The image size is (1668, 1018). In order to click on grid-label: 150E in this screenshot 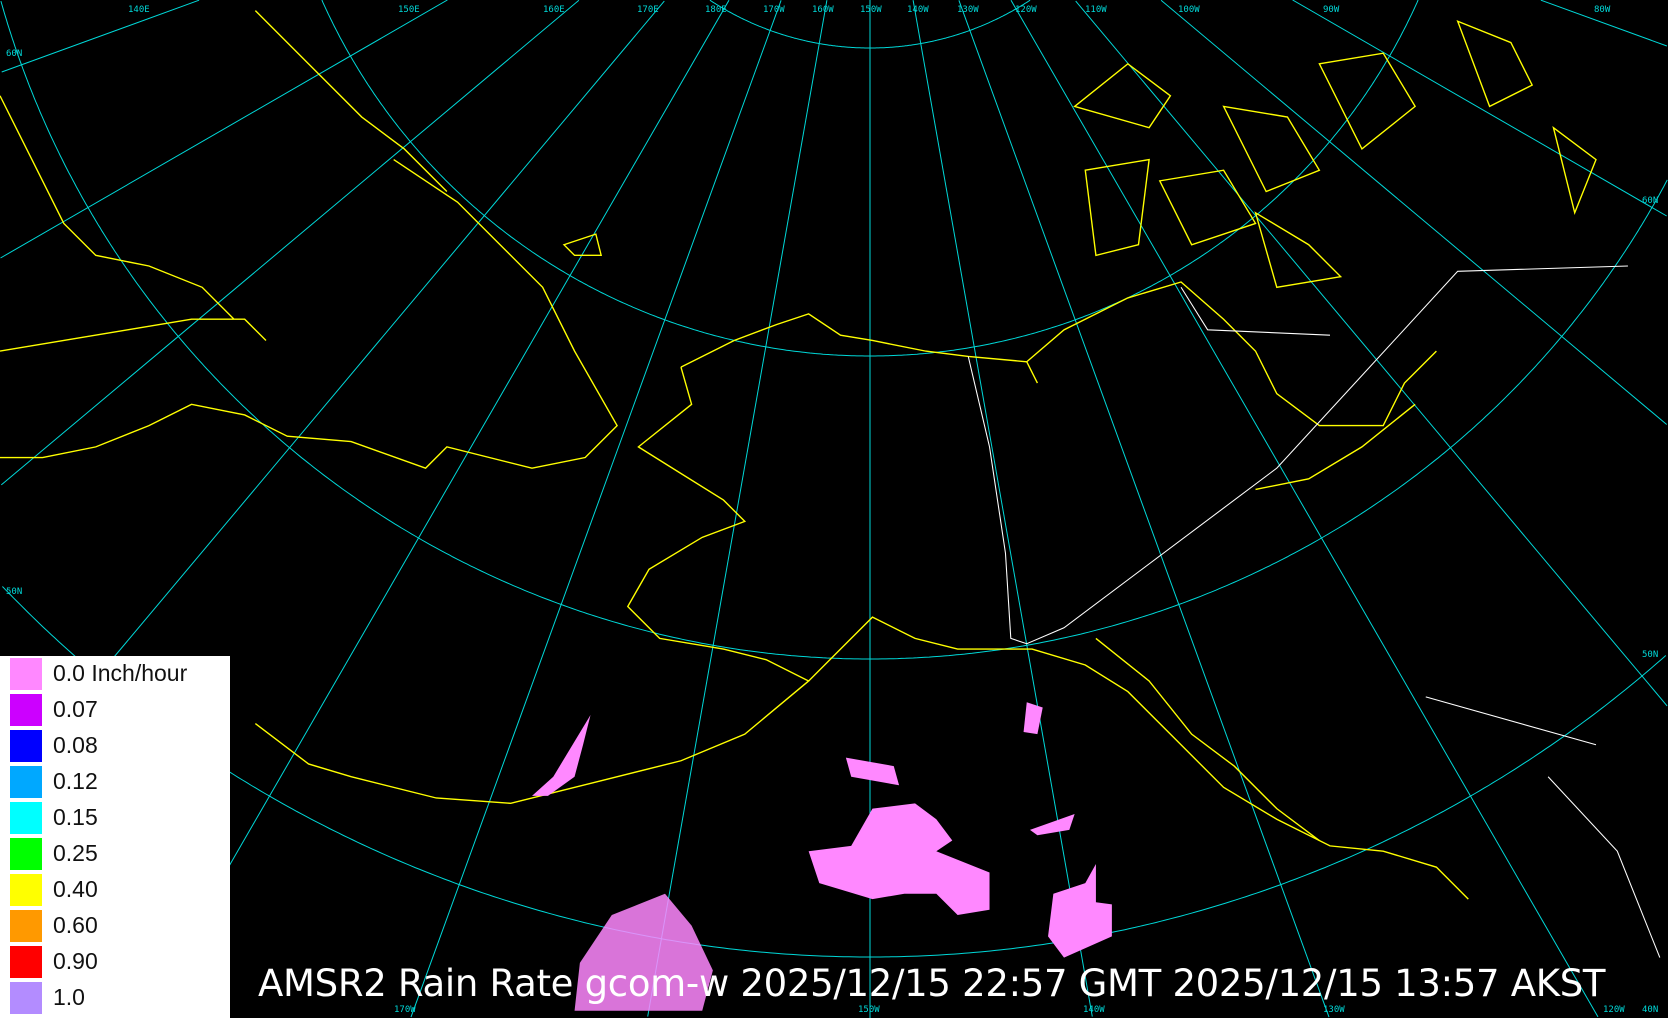, I will do `click(409, 10)`.